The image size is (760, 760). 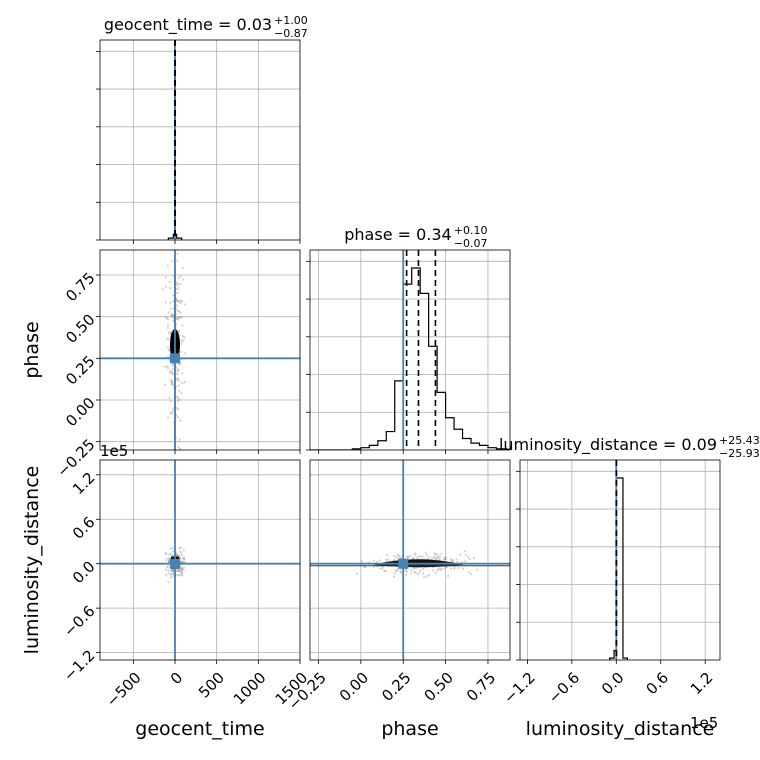 What do you see at coordinates (32, 560) in the screenshot?
I see `y-axis-label: luminosity_distance` at bounding box center [32, 560].